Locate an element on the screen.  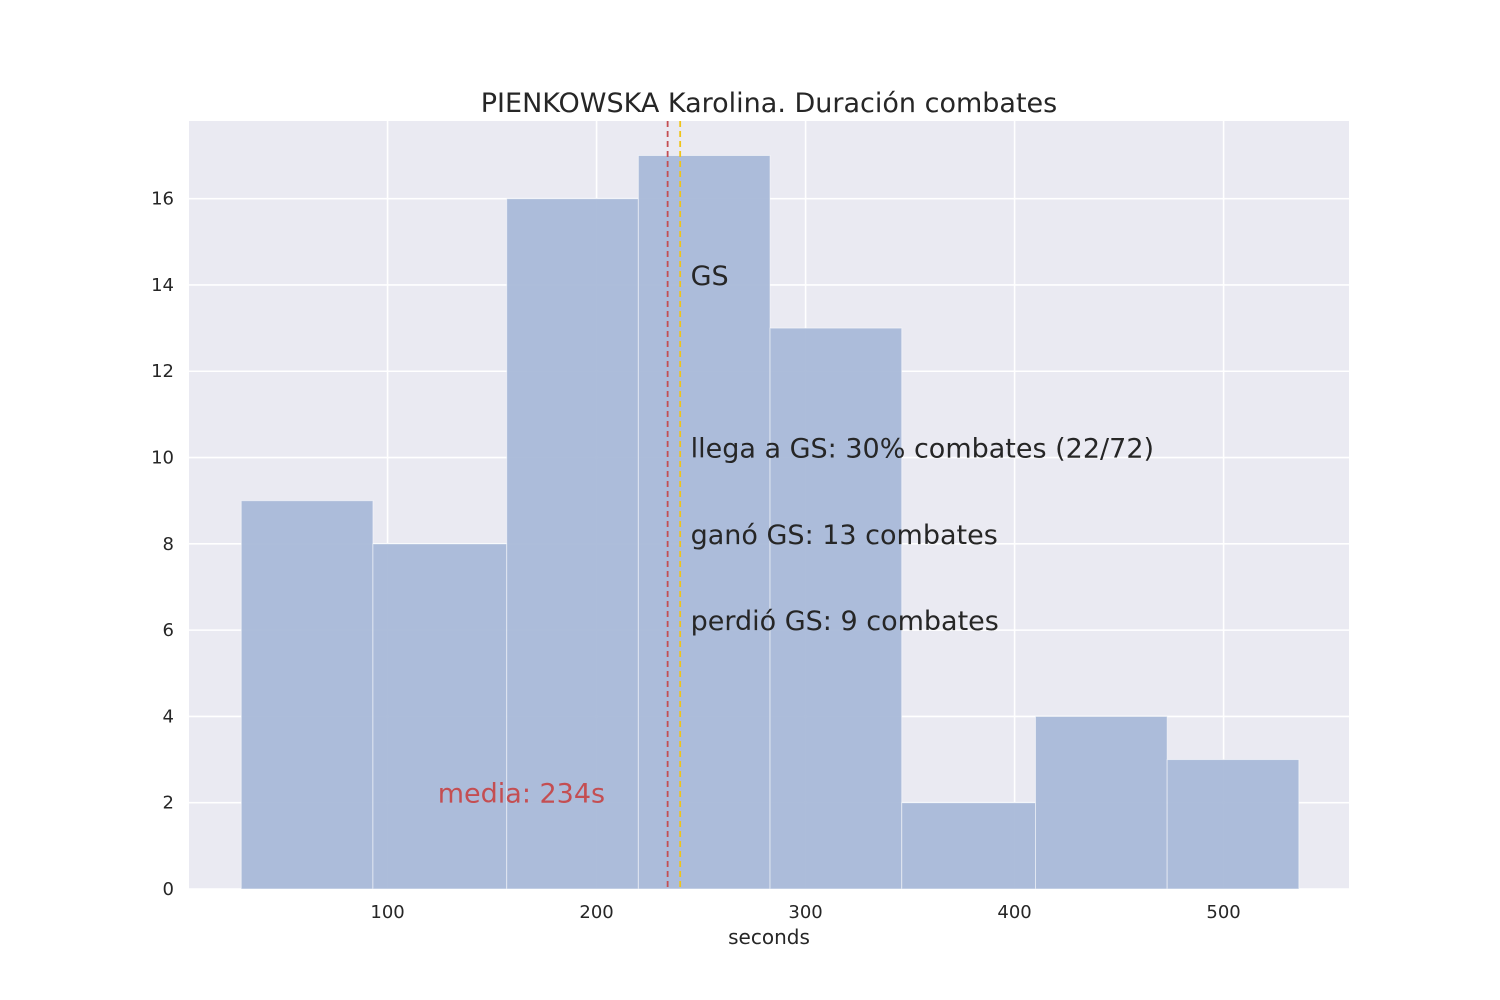
gs-annotation: GS is located at coordinates (710, 276).